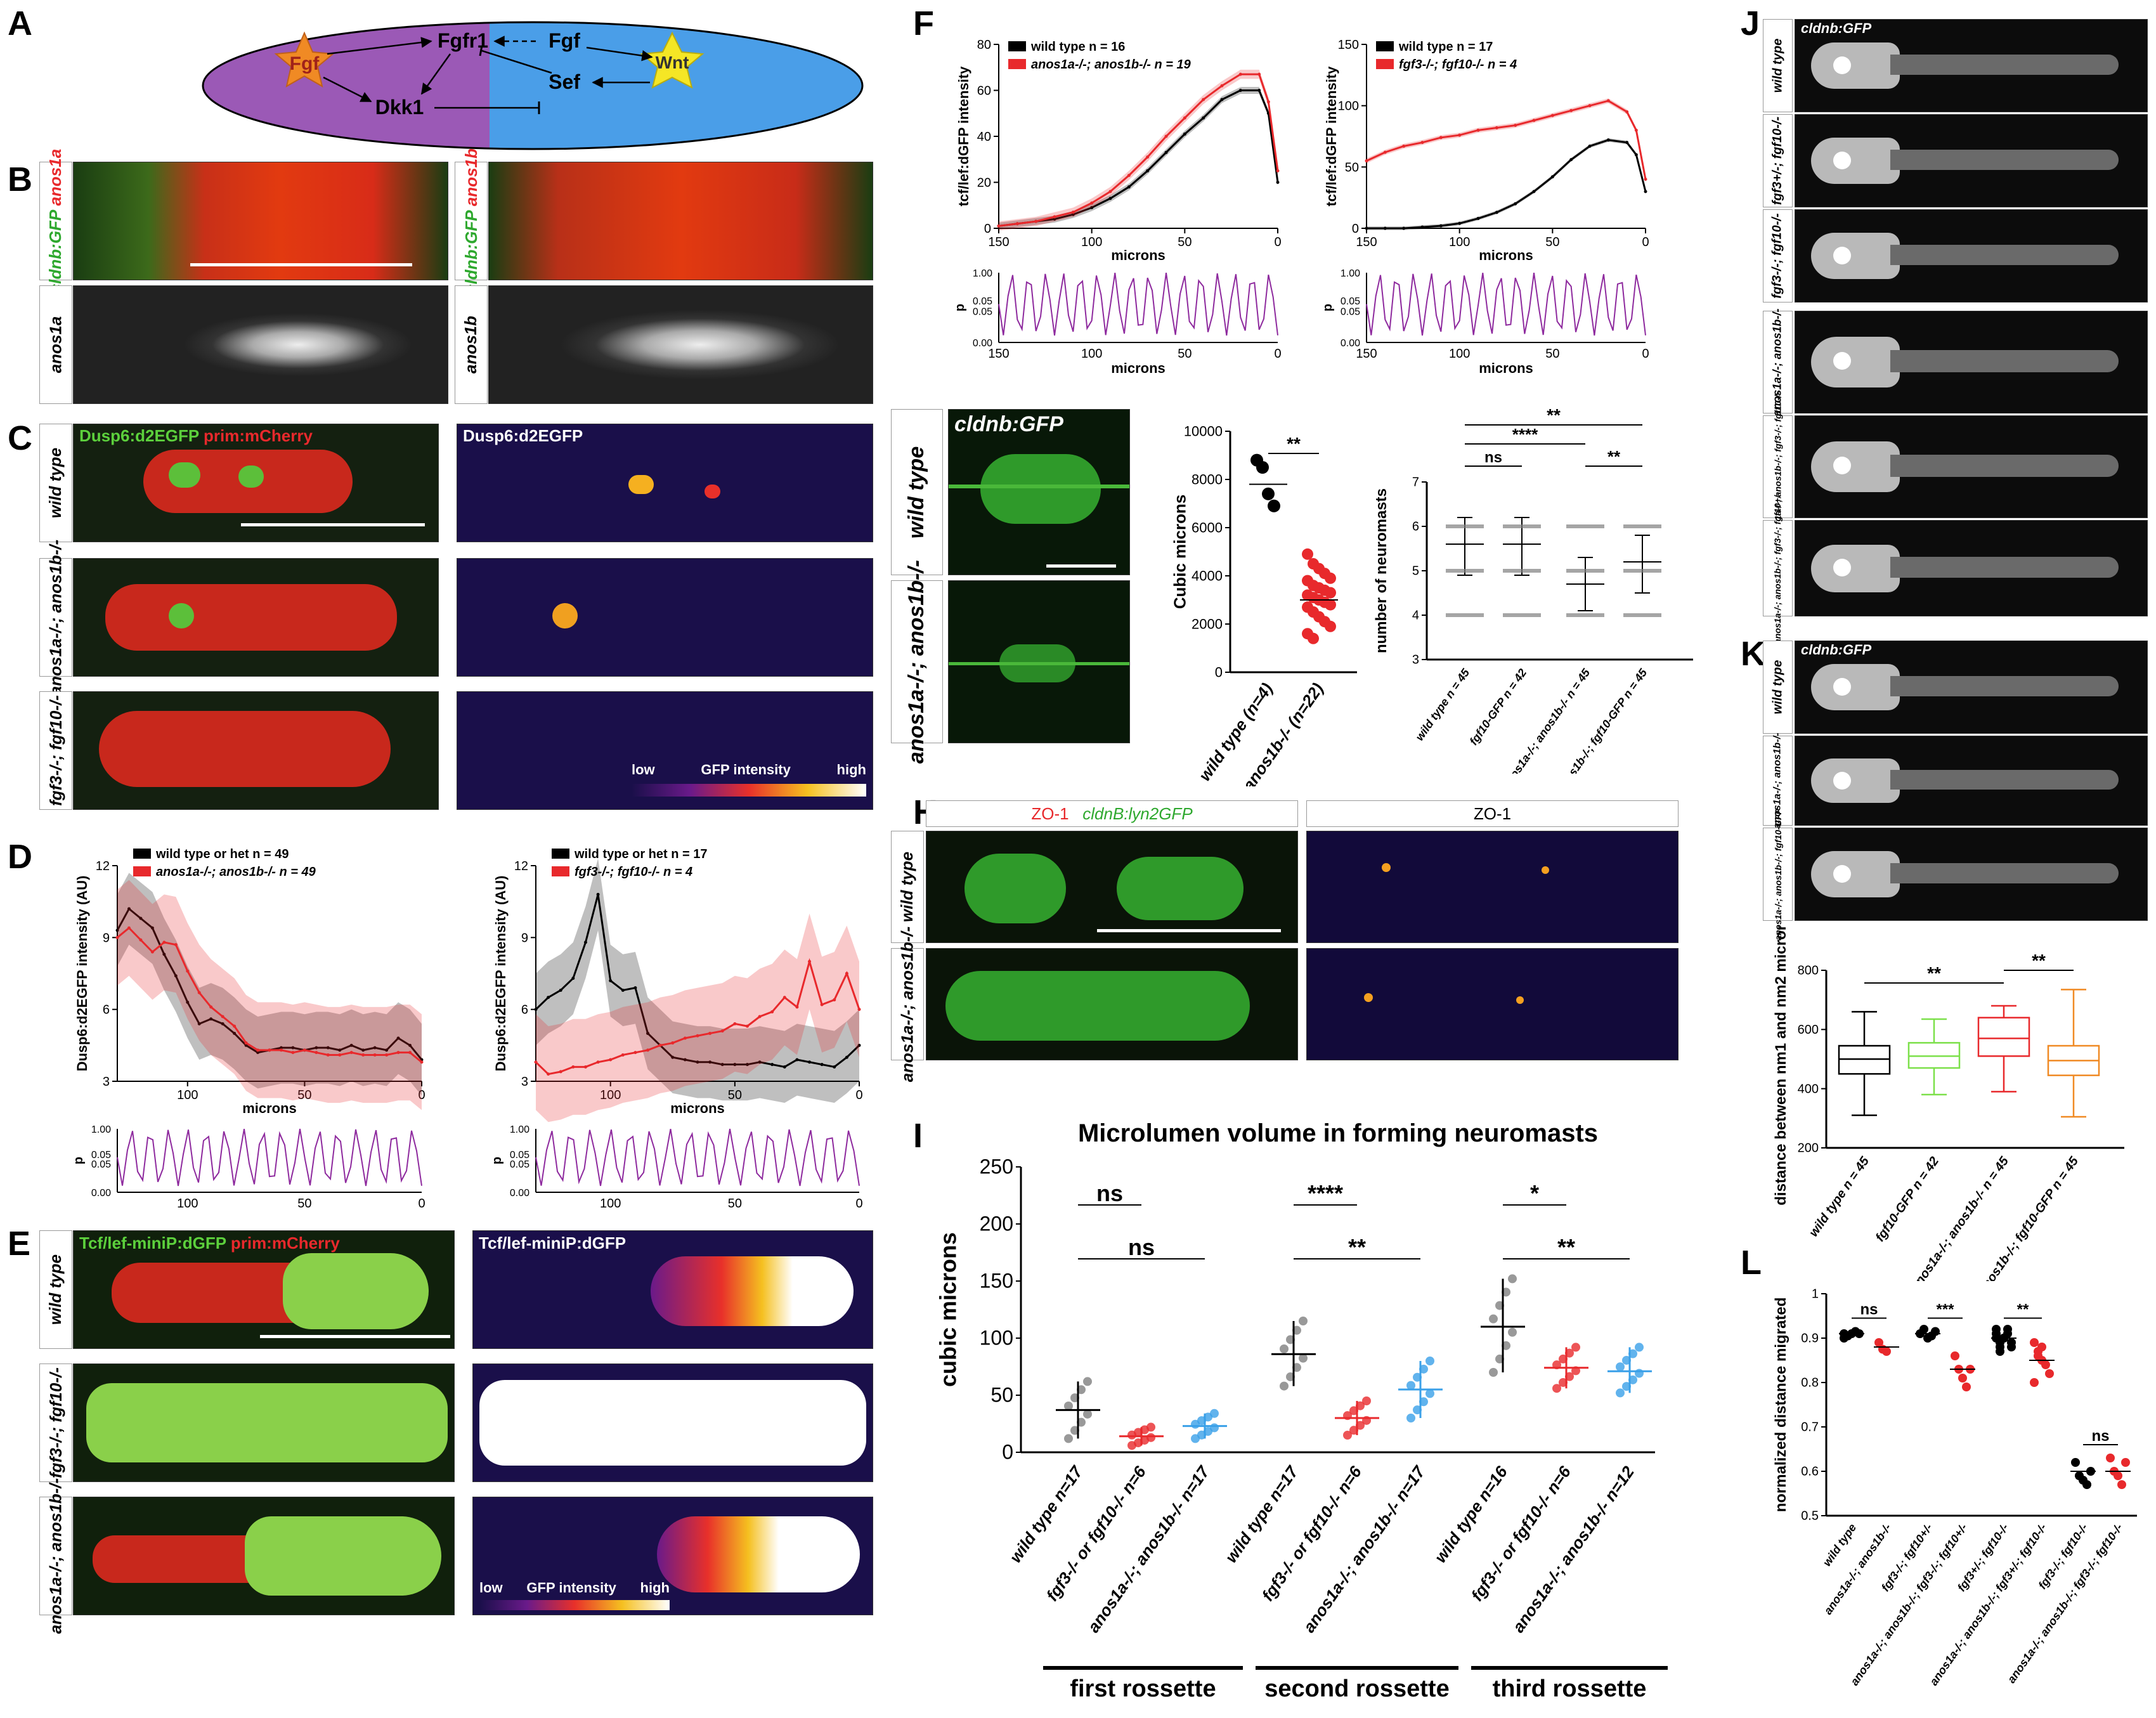 The width and height of the screenshot is (2156, 1718). Describe the element at coordinates (1808, 1148) in the screenshot. I see `y-tick-label: 200` at that location.